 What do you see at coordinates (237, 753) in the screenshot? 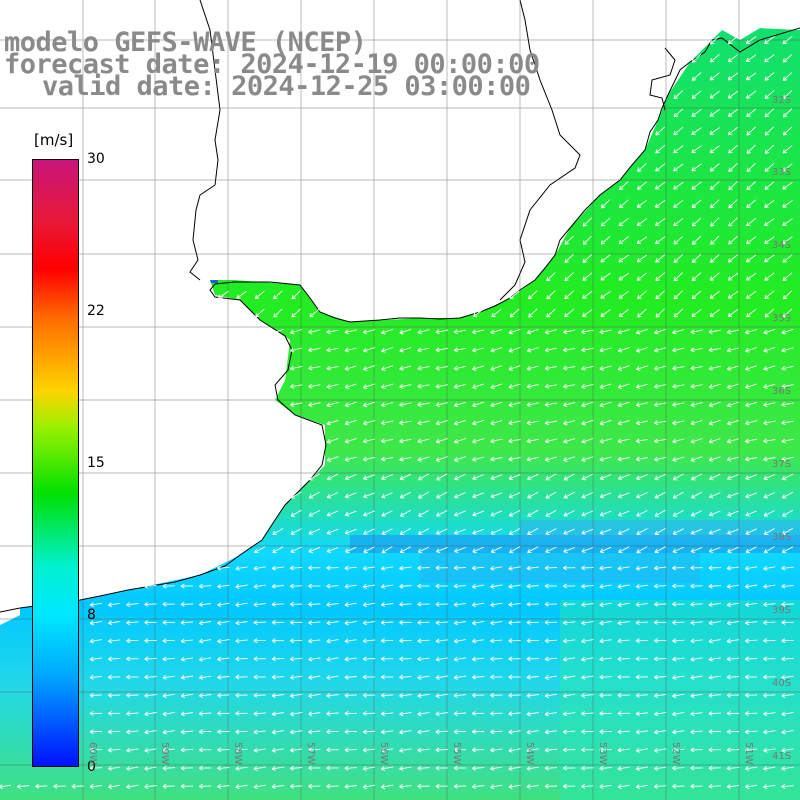
I see `lon-label: 58W` at bounding box center [237, 753].